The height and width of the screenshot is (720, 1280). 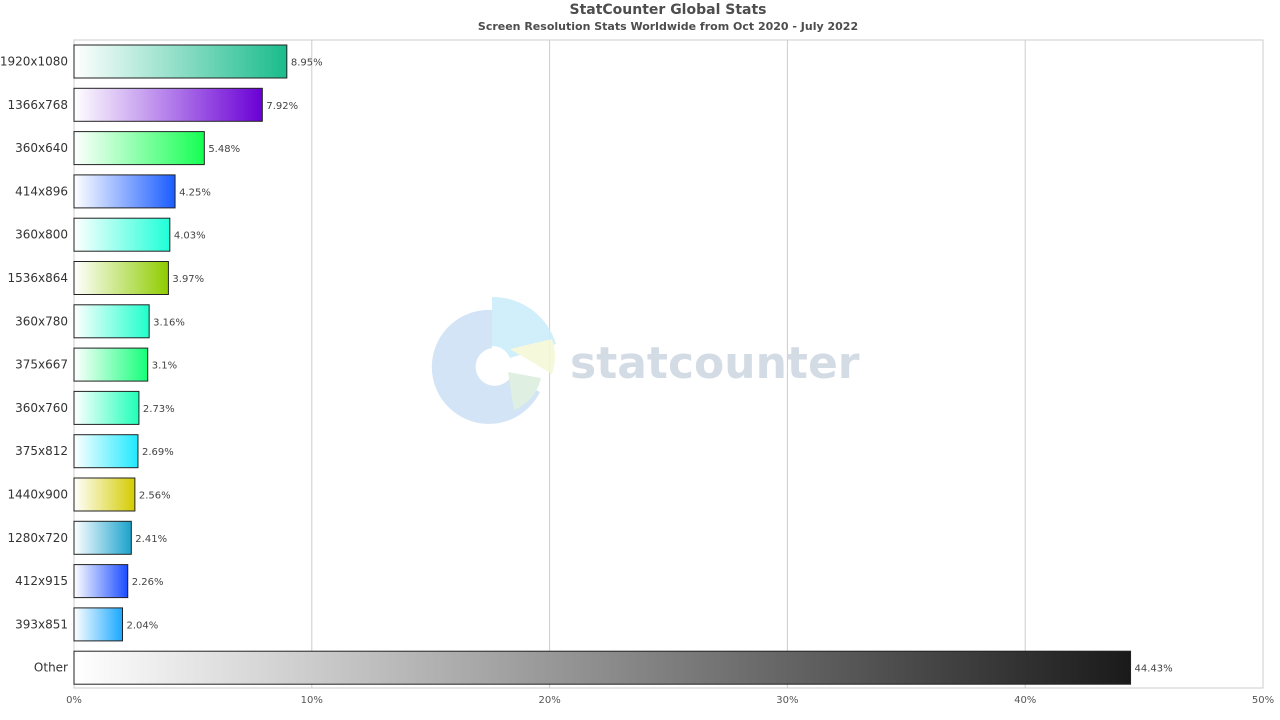 I want to click on bar-375x812, so click(x=106, y=451).